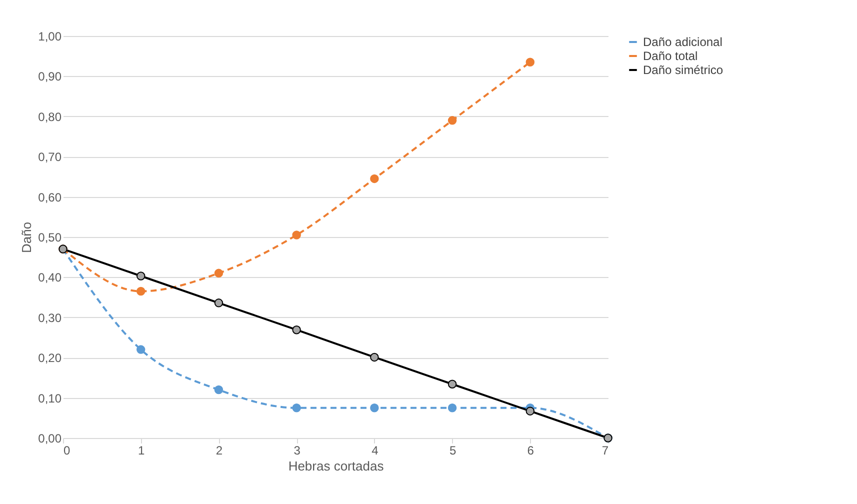 Image resolution: width=857 pixels, height=504 pixels. I want to click on x-tick-label: 7, so click(605, 451).